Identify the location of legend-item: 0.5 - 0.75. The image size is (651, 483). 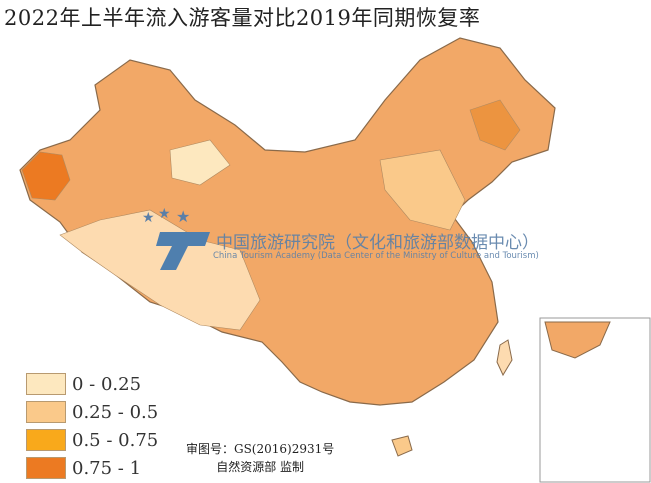
(92, 440).